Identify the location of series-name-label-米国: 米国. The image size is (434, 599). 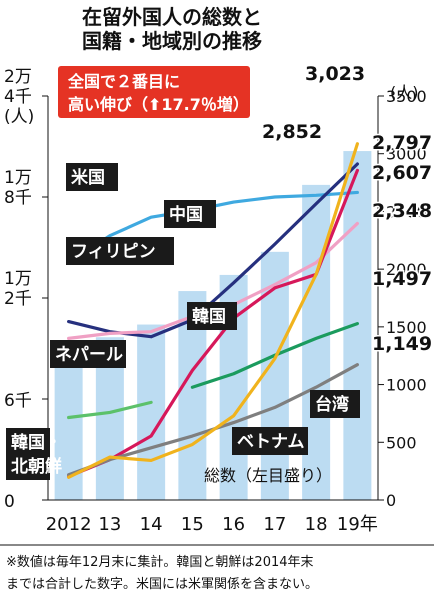
(92, 177).